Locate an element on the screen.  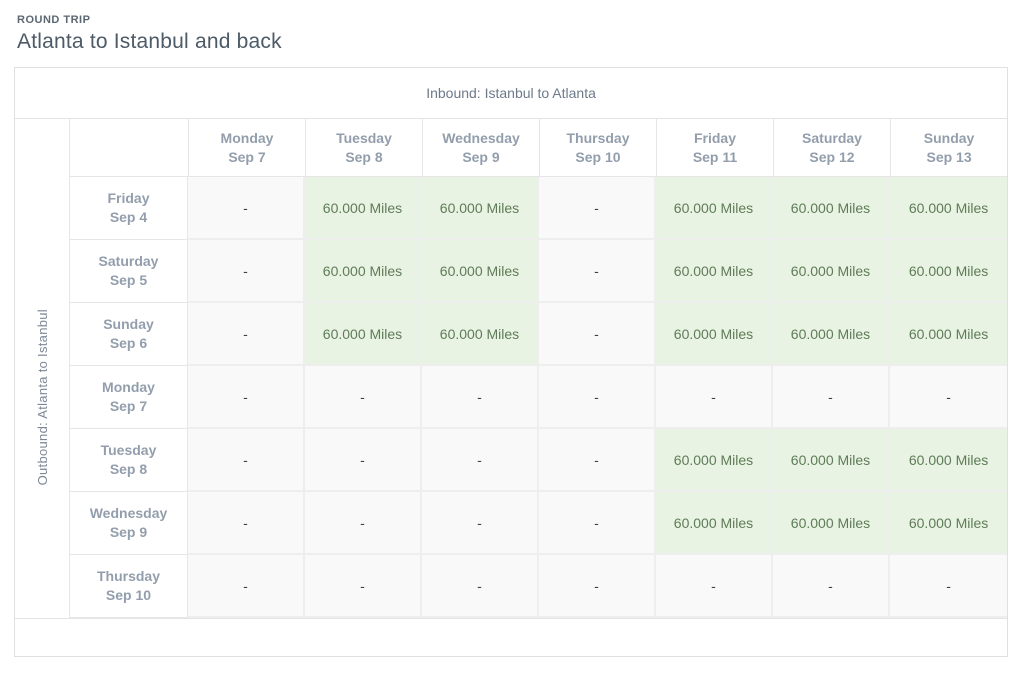
column-header: Saturday Sep 12 is located at coordinates (831, 148).